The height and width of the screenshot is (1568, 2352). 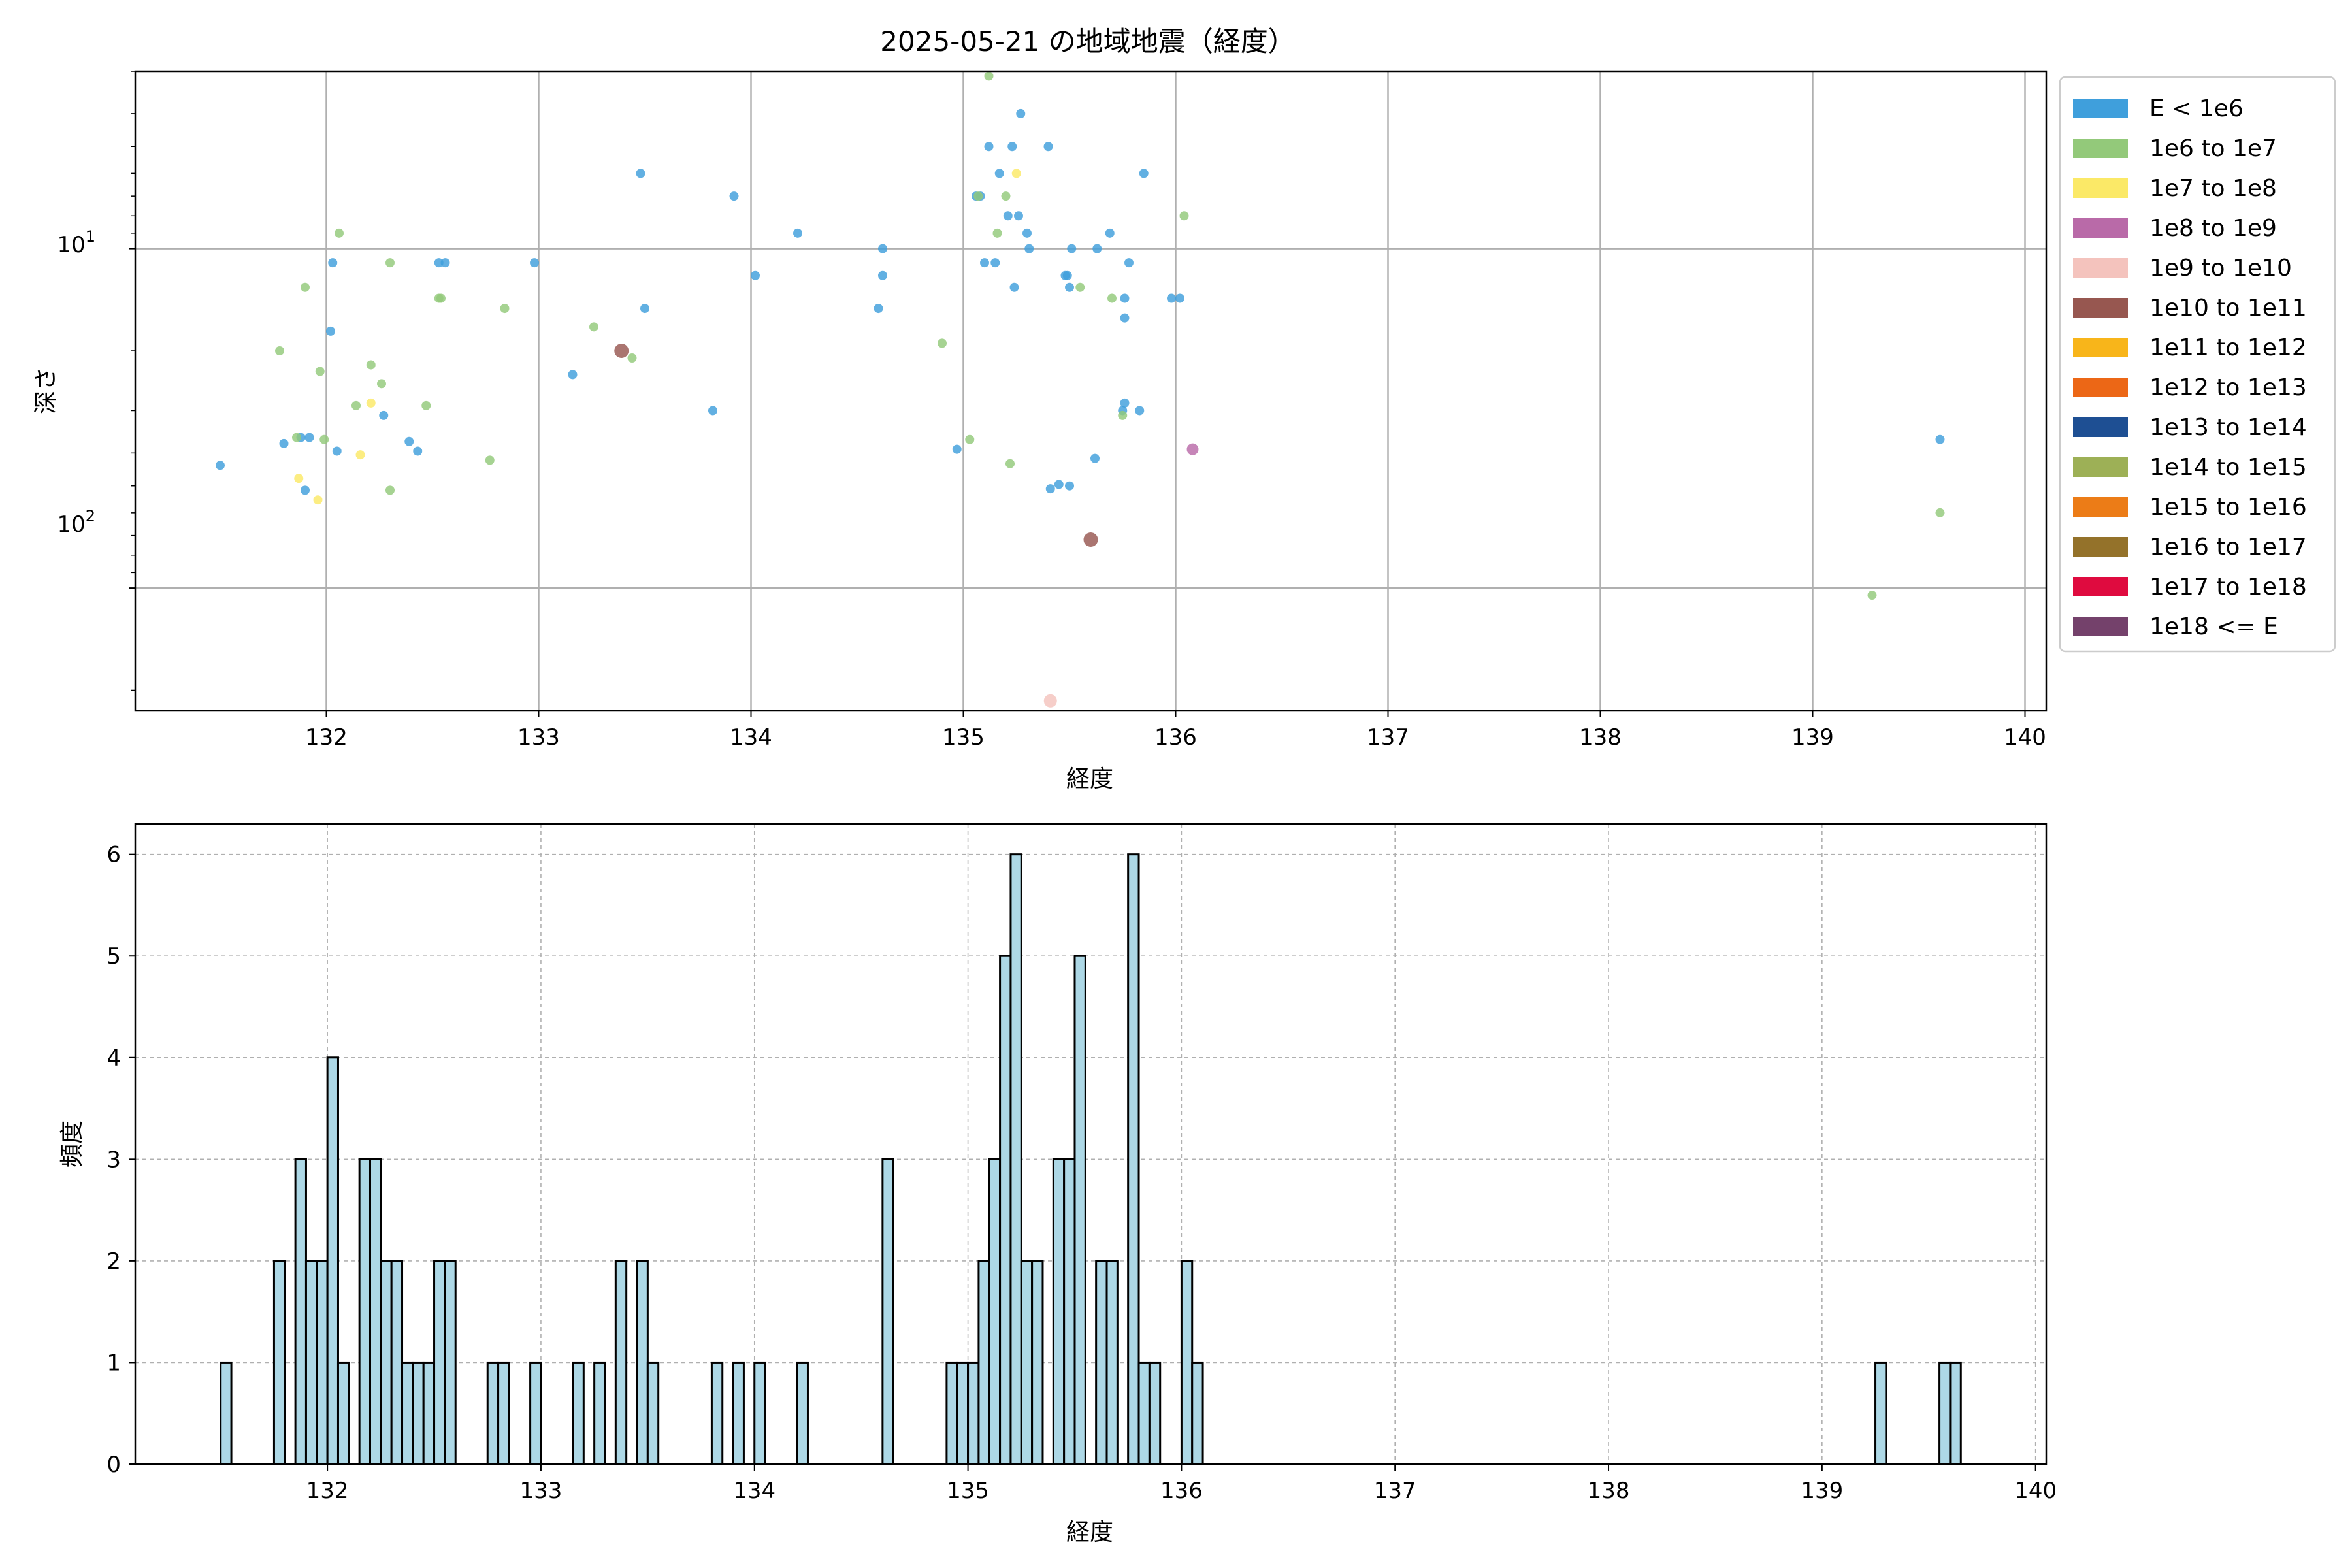 I want to click on histogram-y-tick-label: 1, so click(x=113, y=1363).